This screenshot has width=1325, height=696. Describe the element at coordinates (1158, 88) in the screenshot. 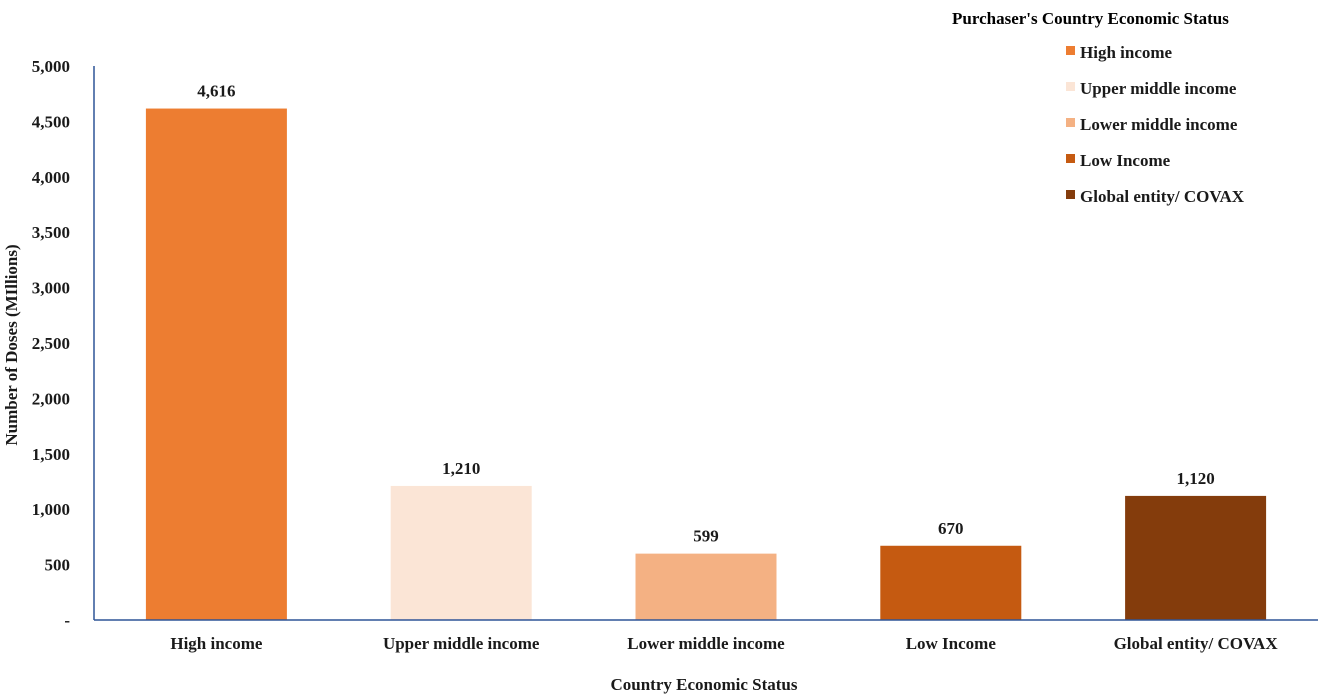

I see `legend-label: Upper middle income` at that location.